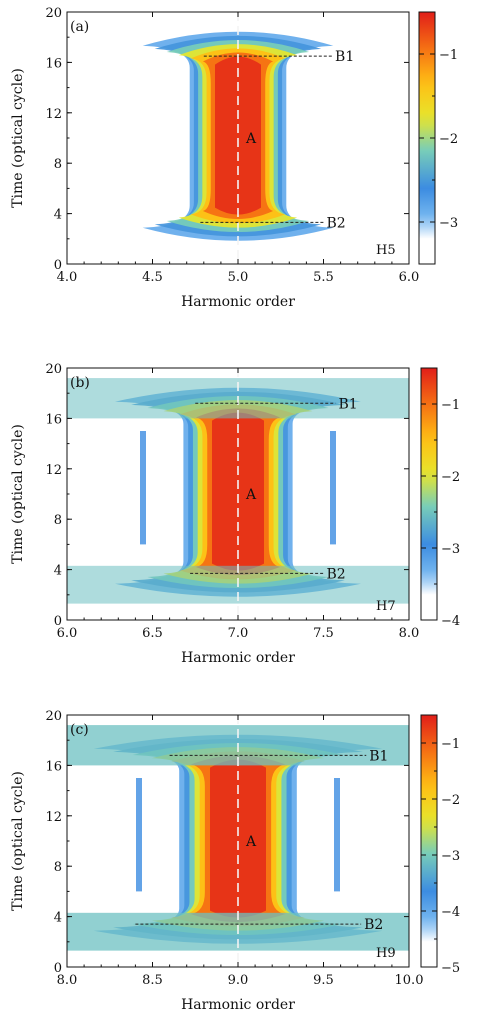 This screenshot has height=1027, width=477. What do you see at coordinates (323, 277) in the screenshot?
I see `x-tick-label: 5.5` at bounding box center [323, 277].